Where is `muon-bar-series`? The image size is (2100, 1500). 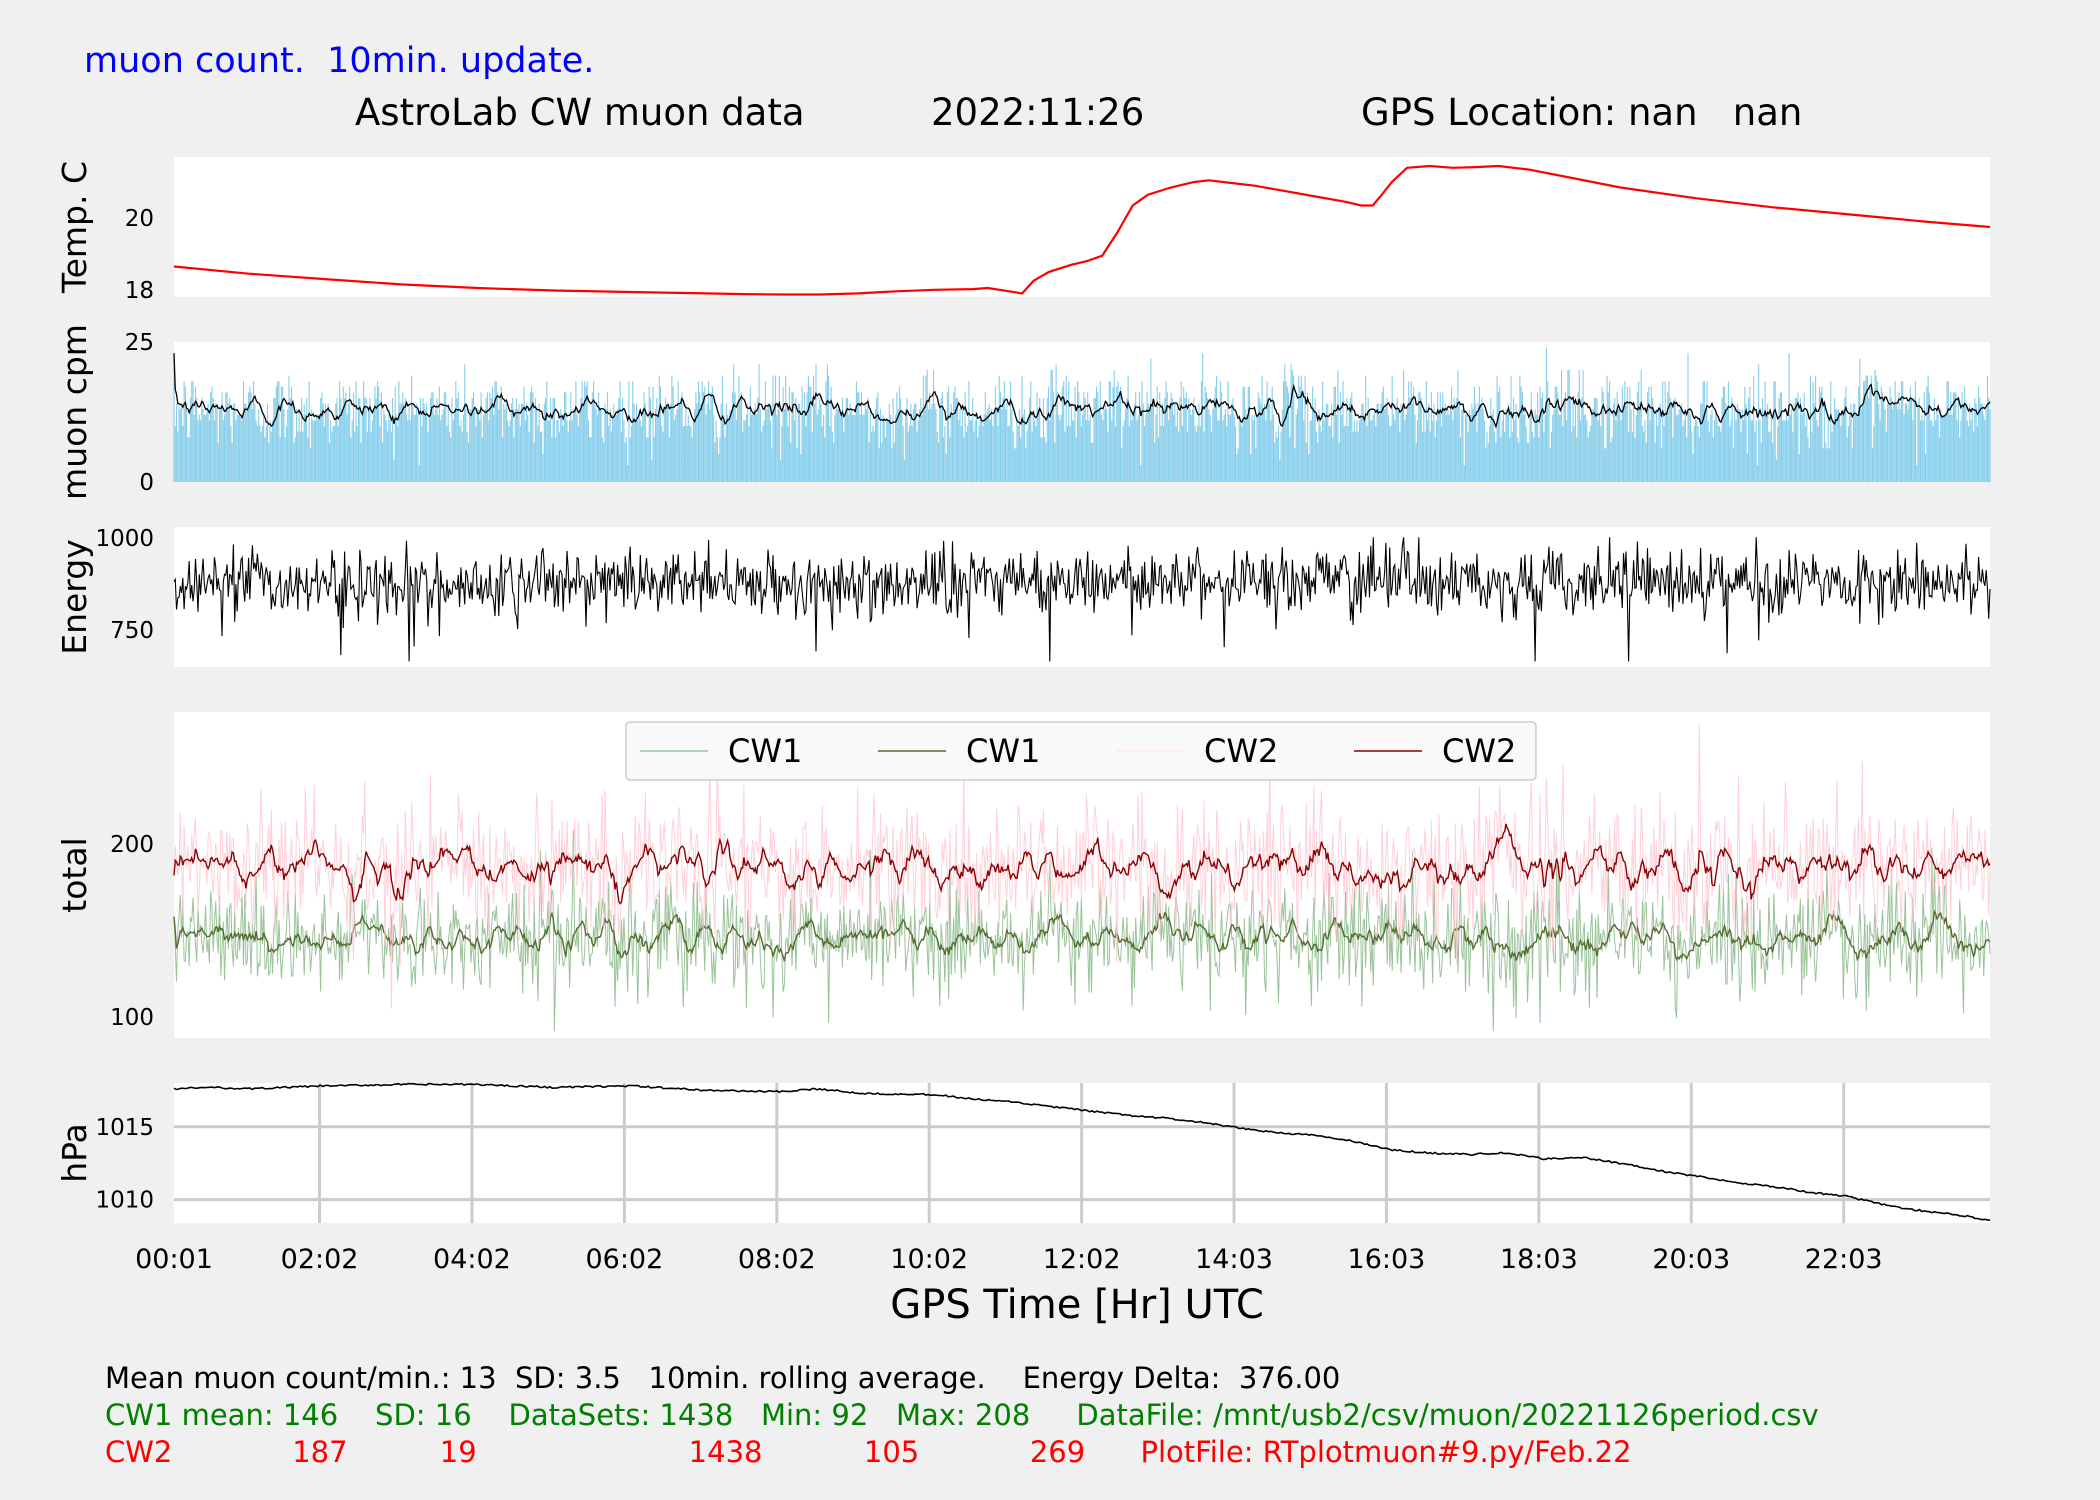
muon-bar-series is located at coordinates (1082, 414).